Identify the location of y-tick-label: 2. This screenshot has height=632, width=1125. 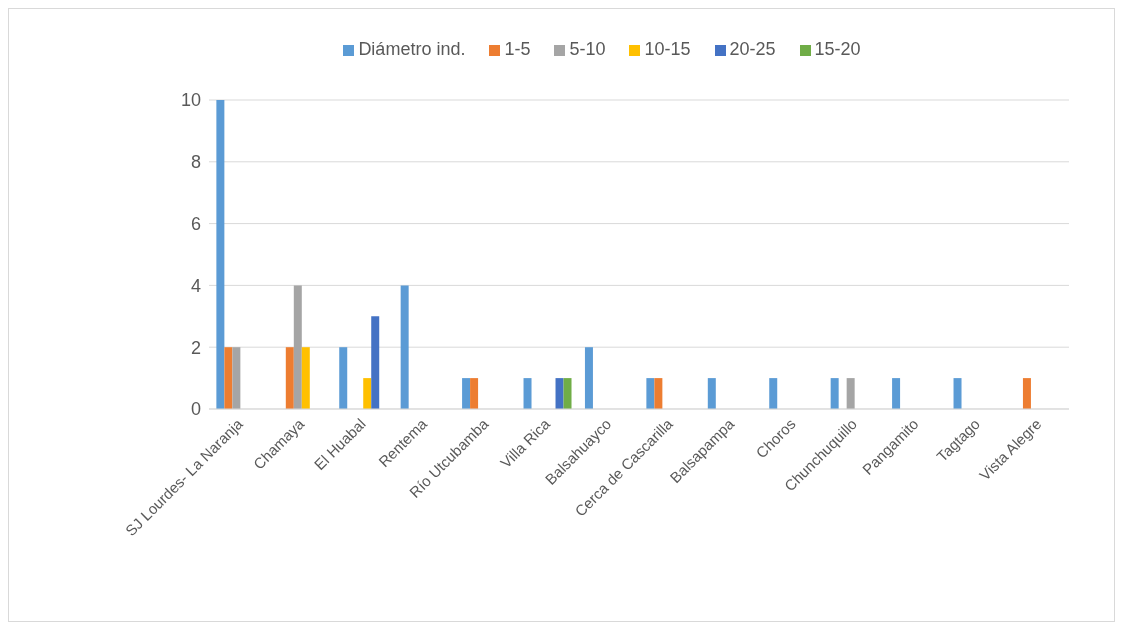
(195, 347).